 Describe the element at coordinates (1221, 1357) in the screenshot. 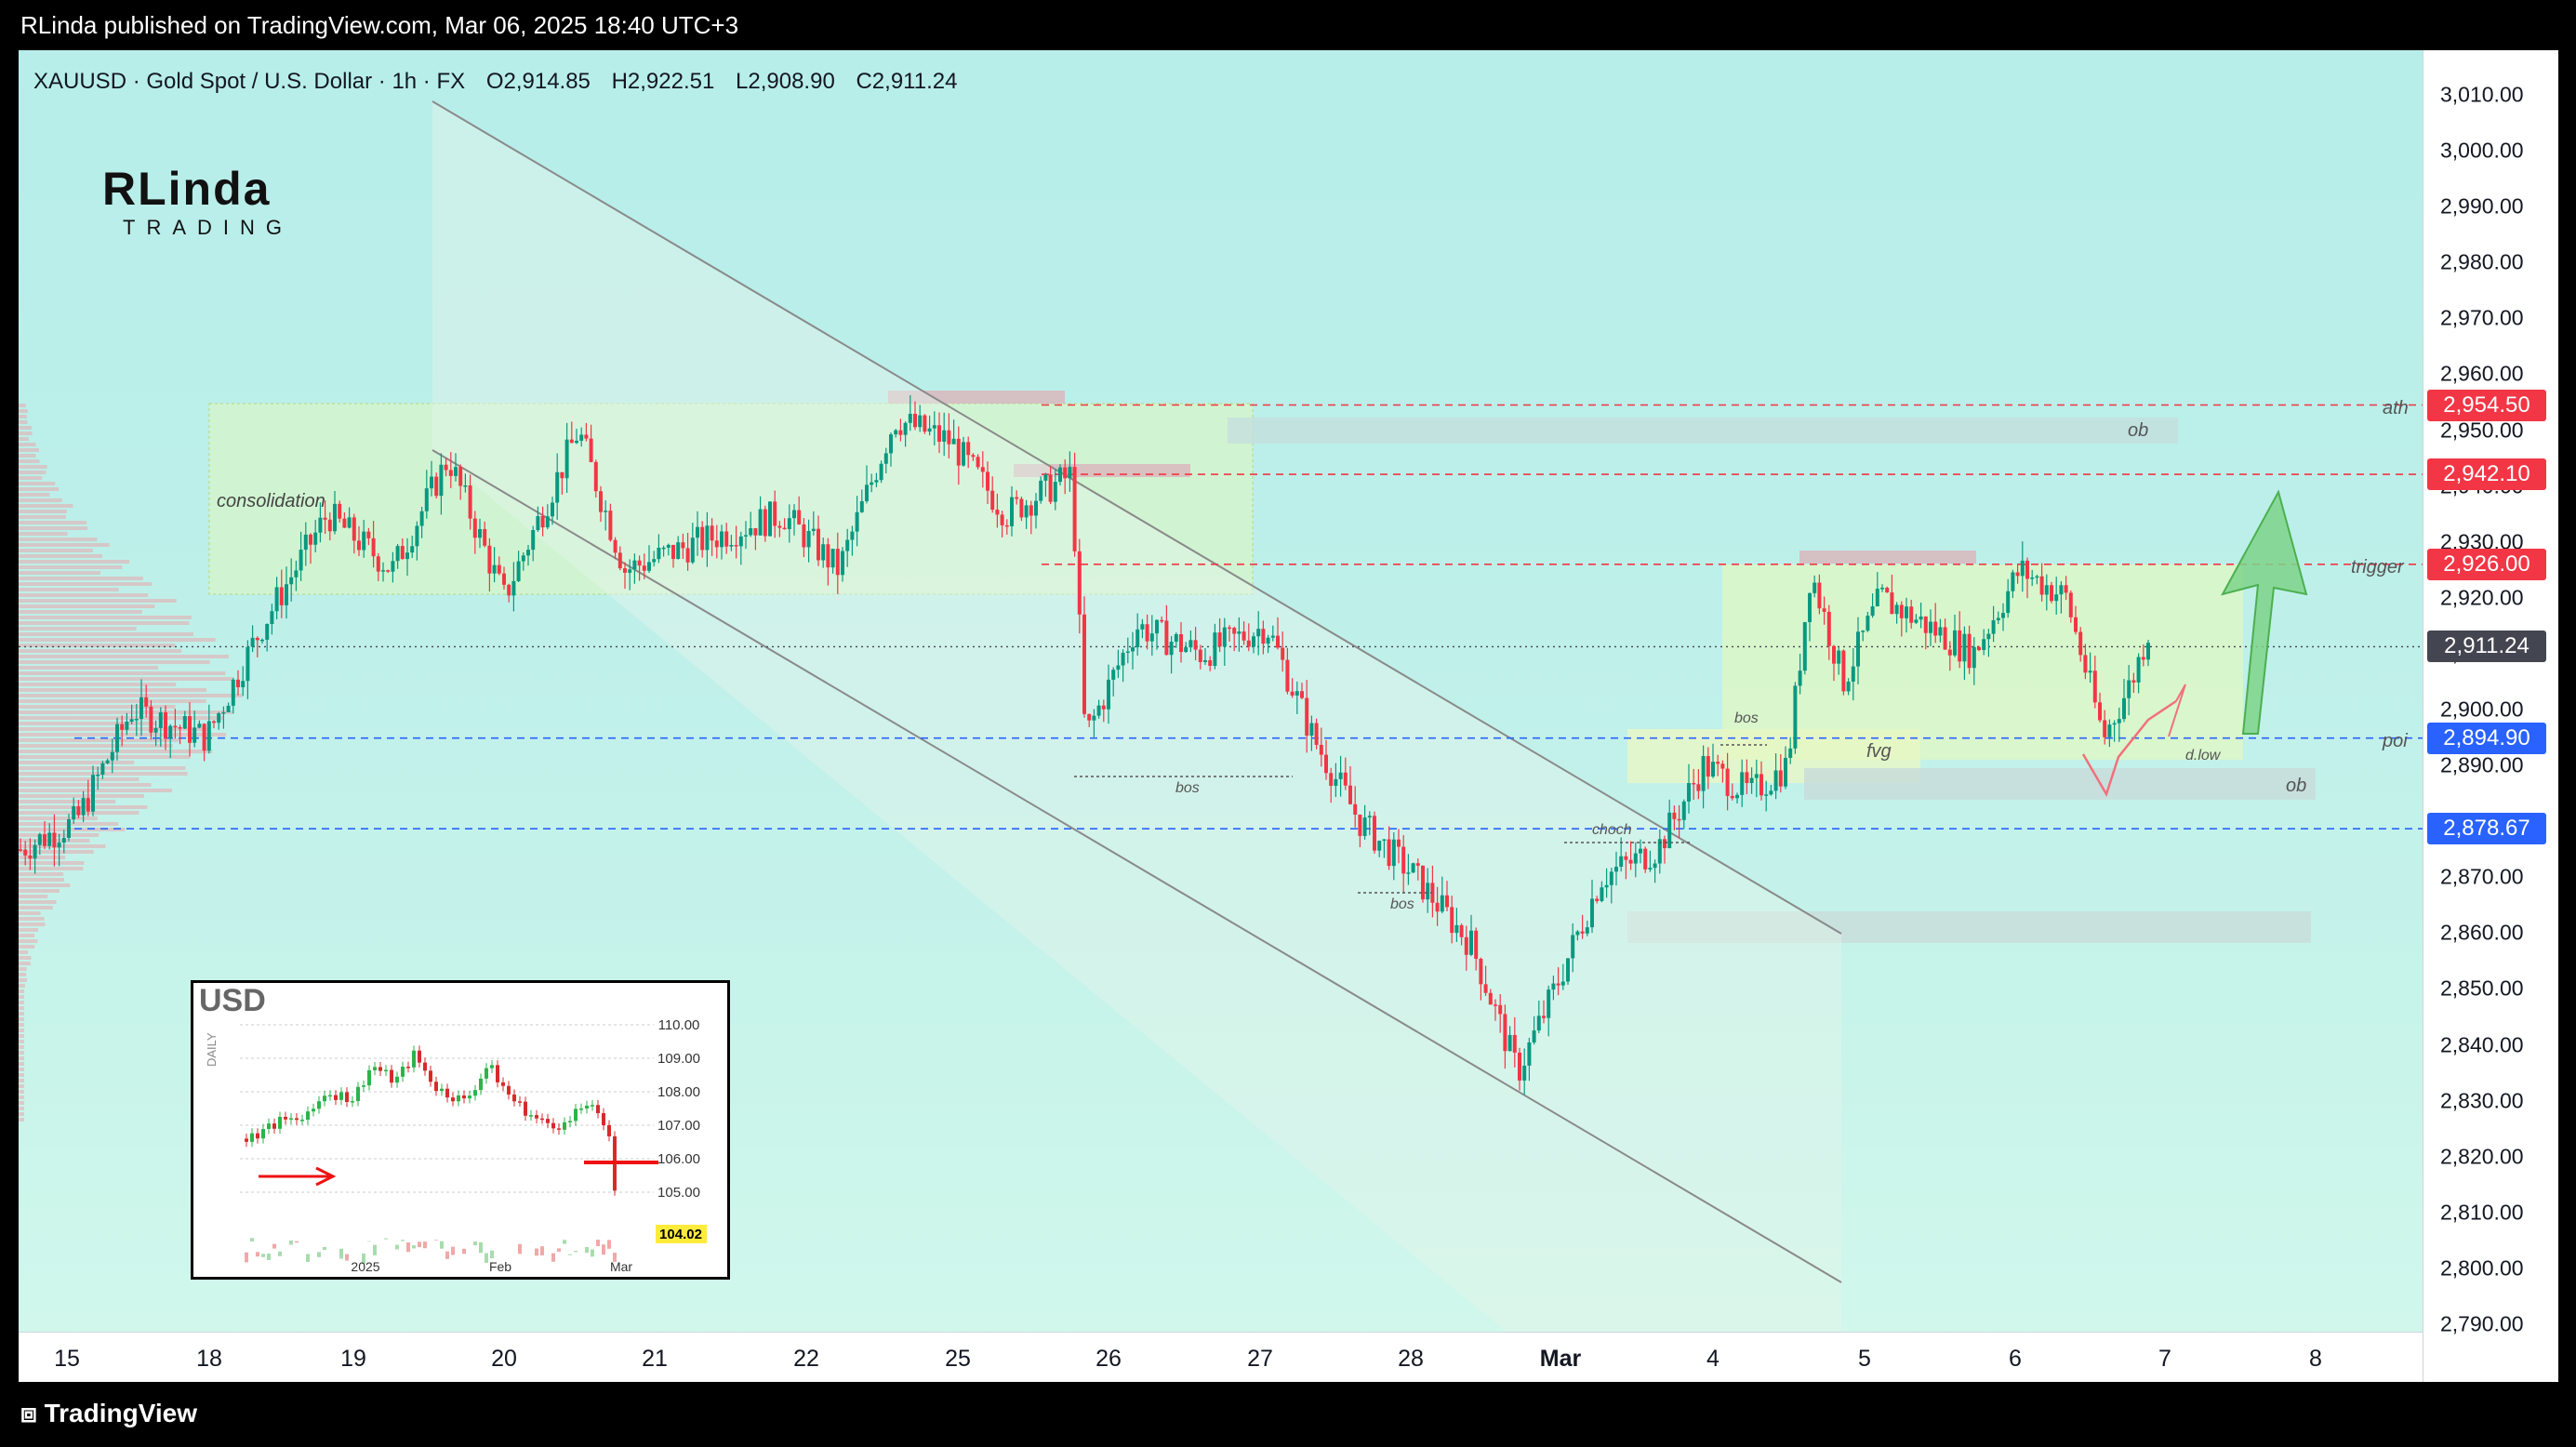

I see `time-axis: 15 18 19 20 21 22 25 26 27 28 Mar 4 5 6 7 8` at that location.